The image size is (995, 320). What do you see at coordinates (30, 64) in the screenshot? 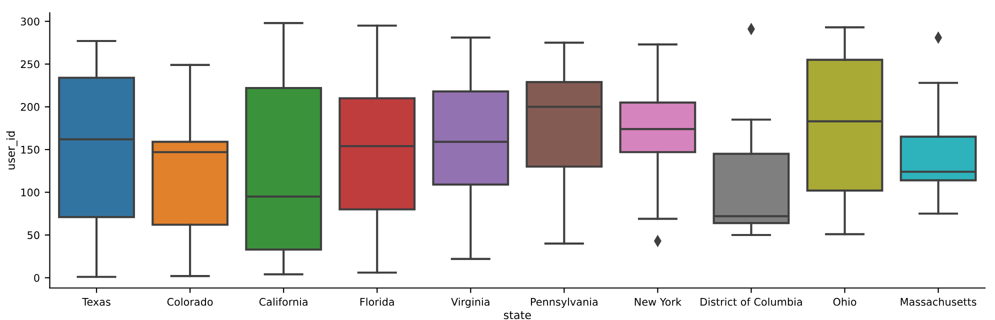
I see `y-tick-label: 250` at bounding box center [30, 64].